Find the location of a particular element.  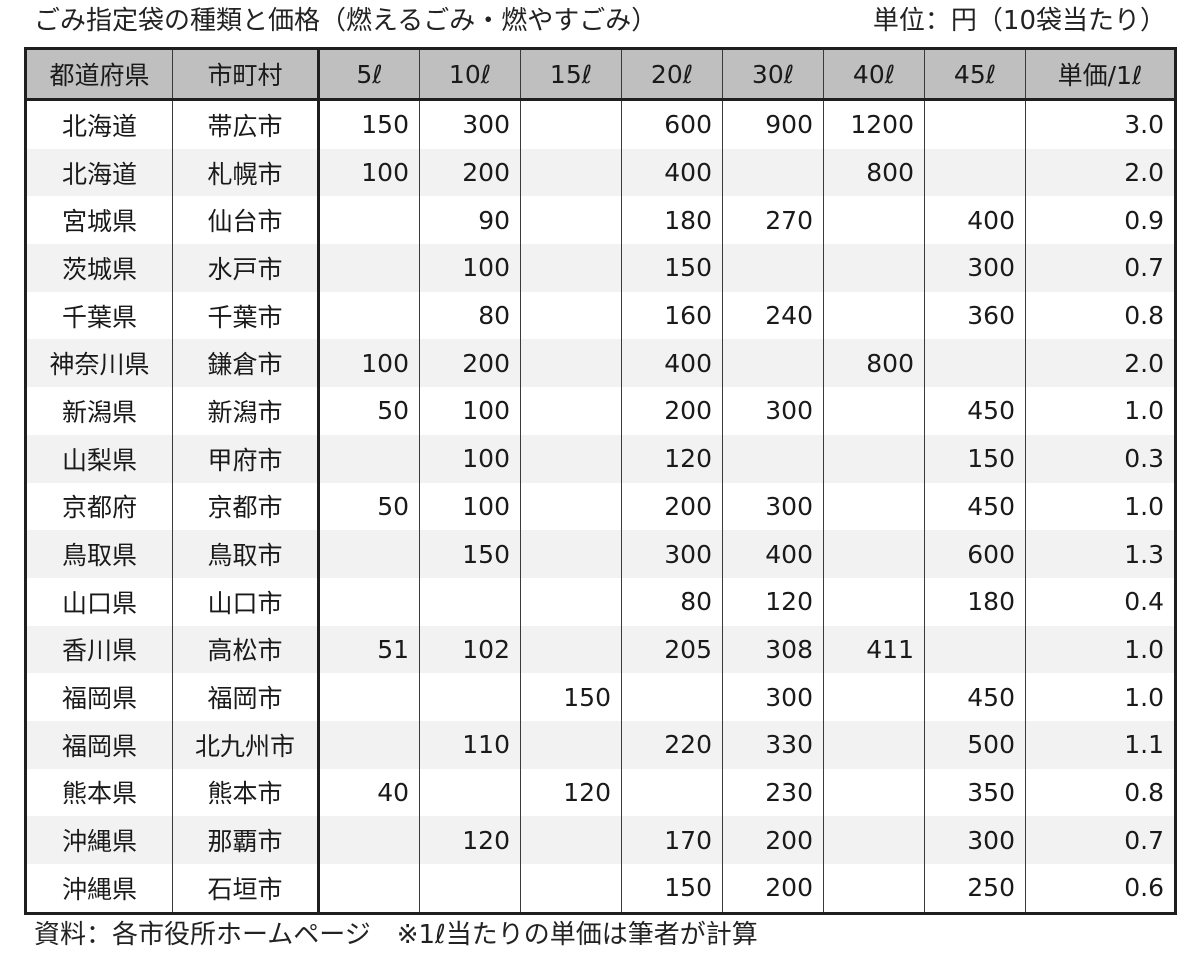

header-5l: 5ℓ is located at coordinates (368, 74).